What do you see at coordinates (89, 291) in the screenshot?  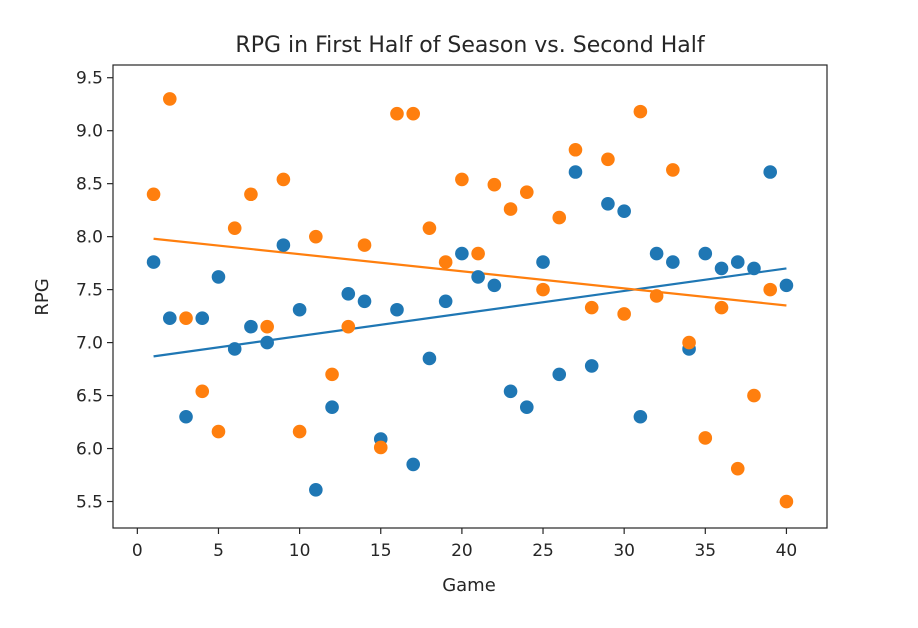 I see `y-tick-label: 7.5` at bounding box center [89, 291].